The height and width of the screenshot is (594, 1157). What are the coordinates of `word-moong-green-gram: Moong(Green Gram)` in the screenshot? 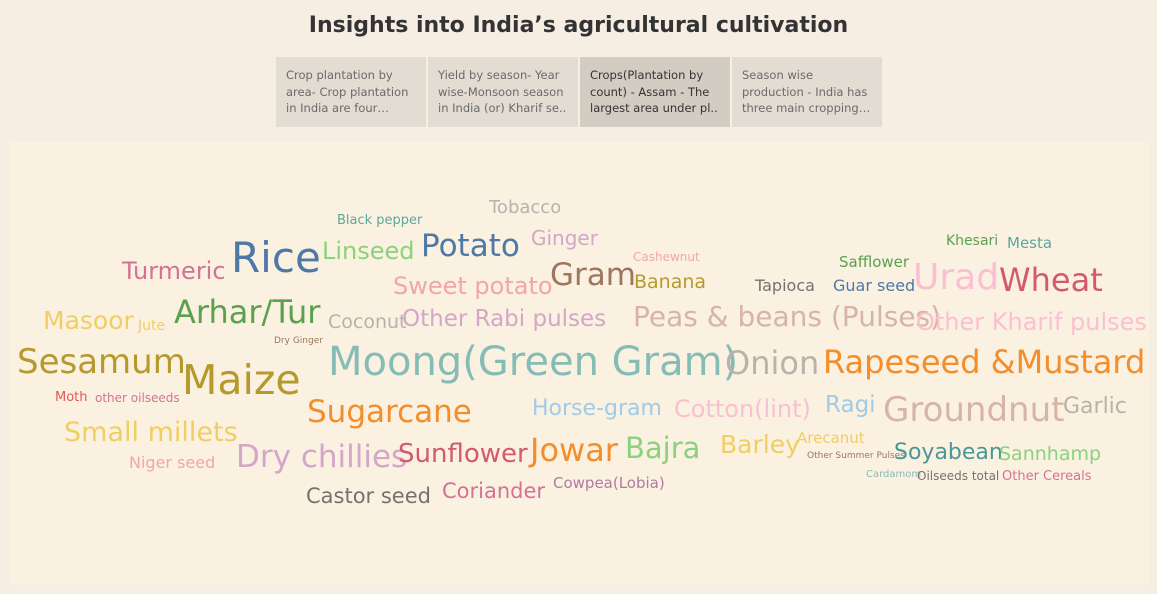 It's located at (533, 362).